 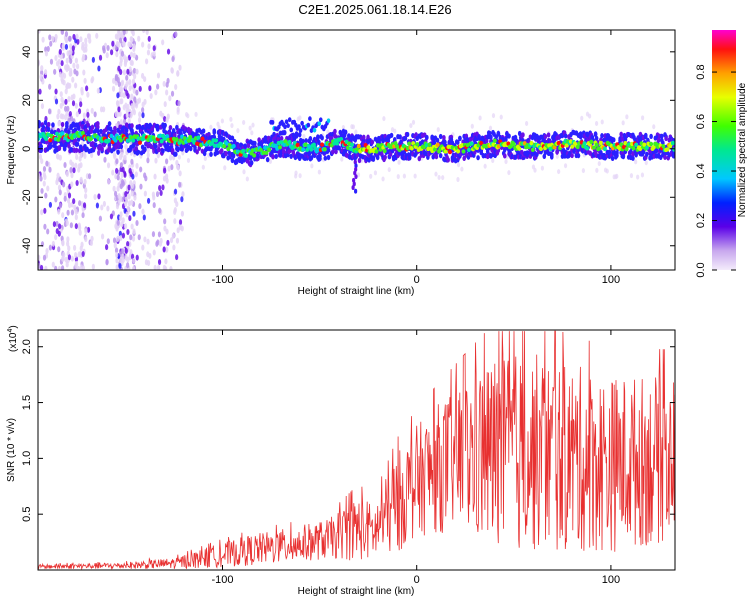 What do you see at coordinates (356, 591) in the screenshot?
I see `snr-xlabel: Height of straight line (km)` at bounding box center [356, 591].